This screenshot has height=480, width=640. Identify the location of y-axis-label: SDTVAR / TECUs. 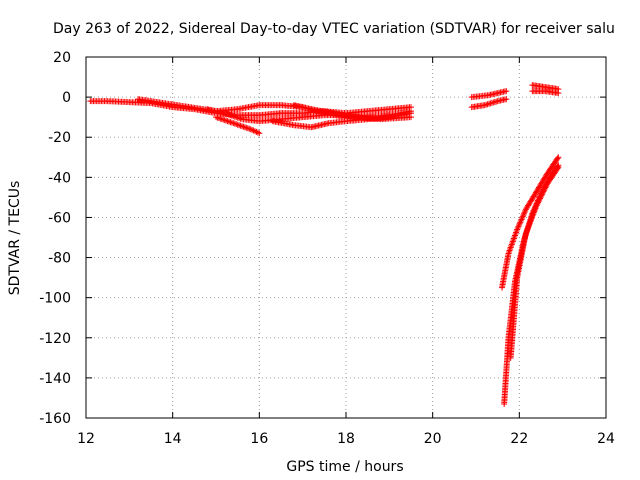
(15, 238).